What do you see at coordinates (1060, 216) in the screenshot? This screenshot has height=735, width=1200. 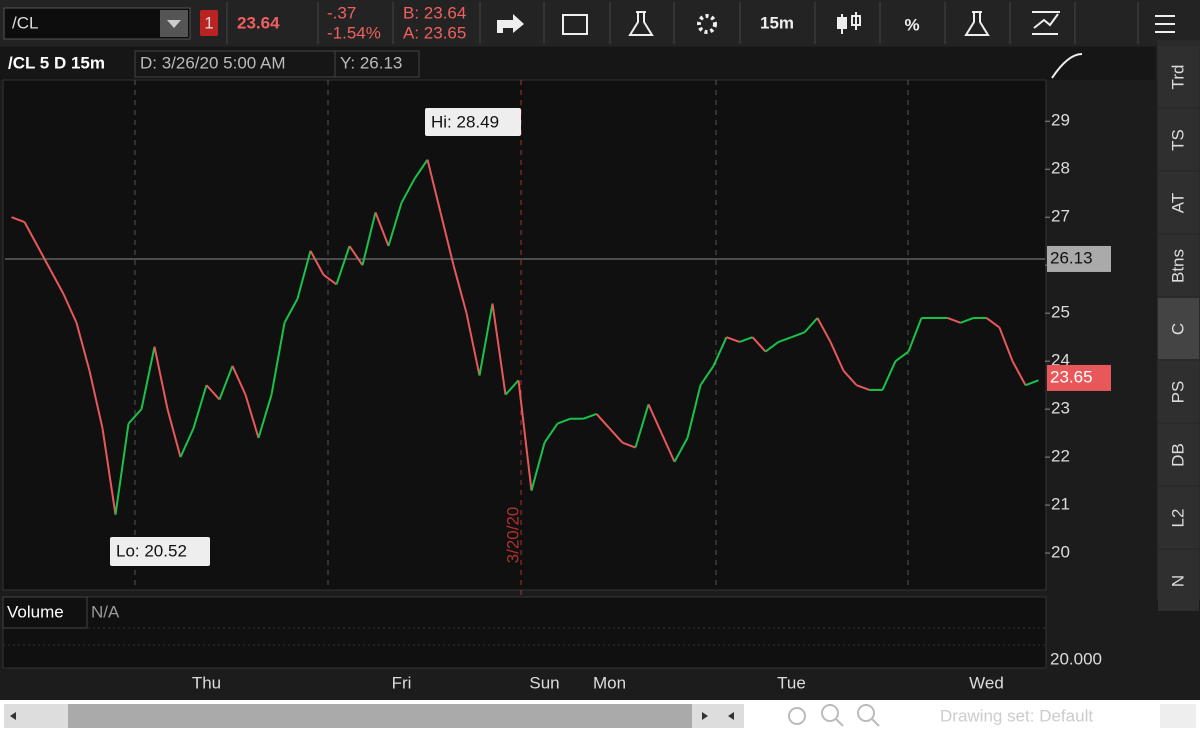 I see `y-tick-label: 27` at bounding box center [1060, 216].